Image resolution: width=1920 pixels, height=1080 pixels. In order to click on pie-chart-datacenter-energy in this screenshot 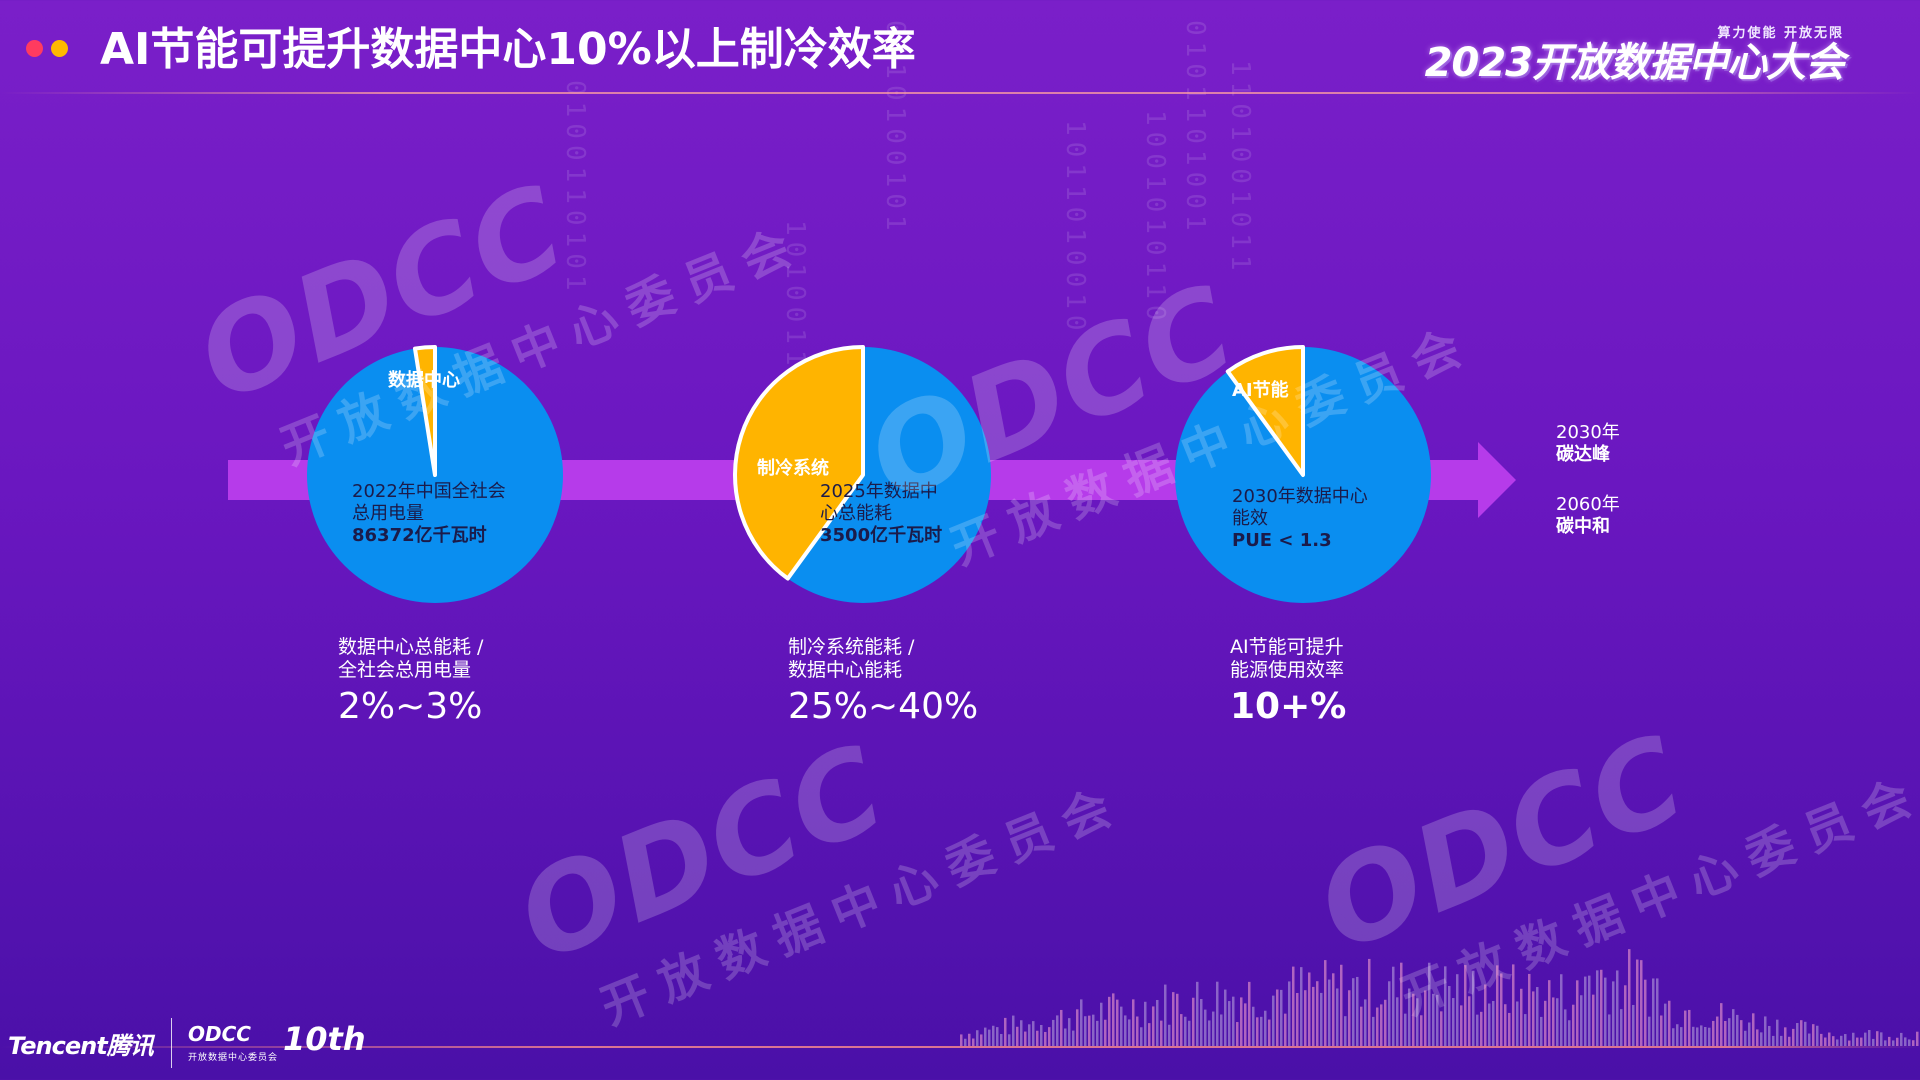, I will do `click(863, 475)`.